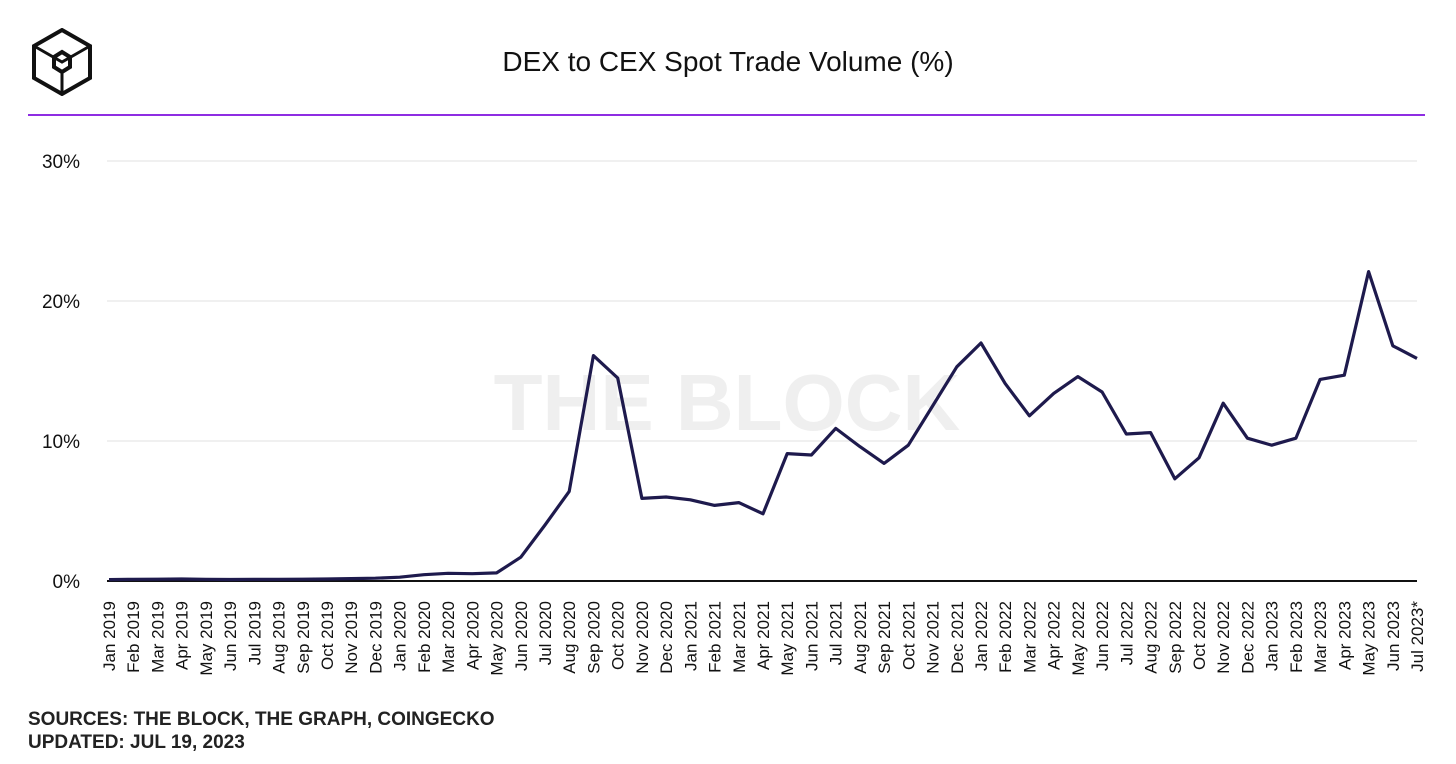  What do you see at coordinates (726, 115) in the screenshot?
I see `title-accent-rule` at bounding box center [726, 115].